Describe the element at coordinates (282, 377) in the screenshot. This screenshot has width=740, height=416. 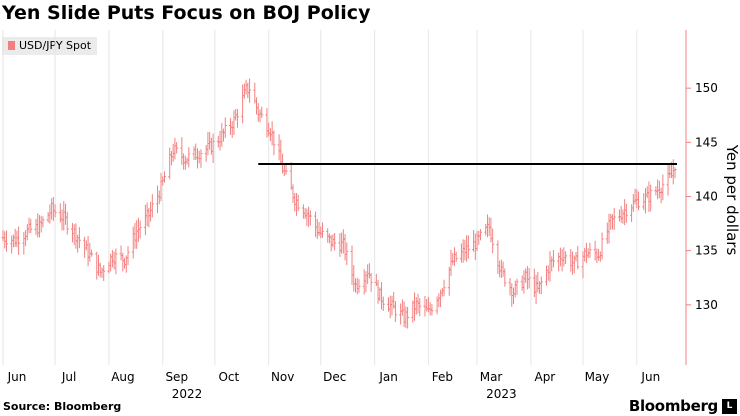
I see `x-tick-label: Nov` at that location.